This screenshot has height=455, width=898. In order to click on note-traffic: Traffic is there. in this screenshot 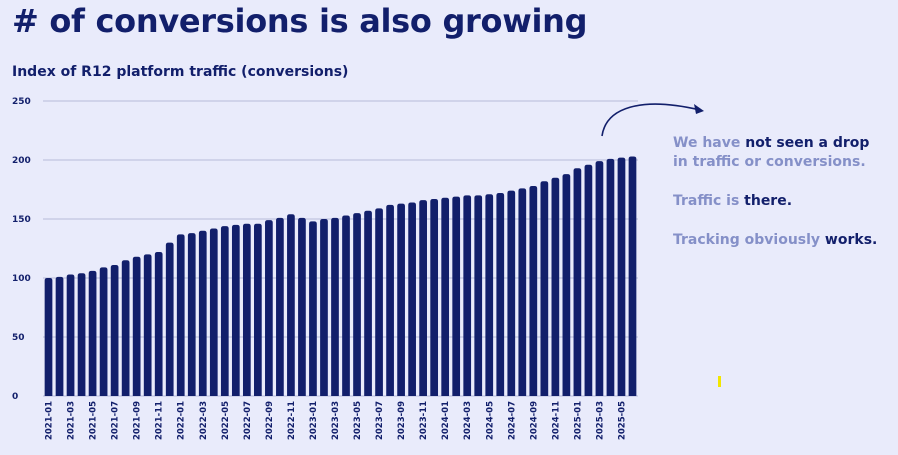, I will do `click(783, 201)`.